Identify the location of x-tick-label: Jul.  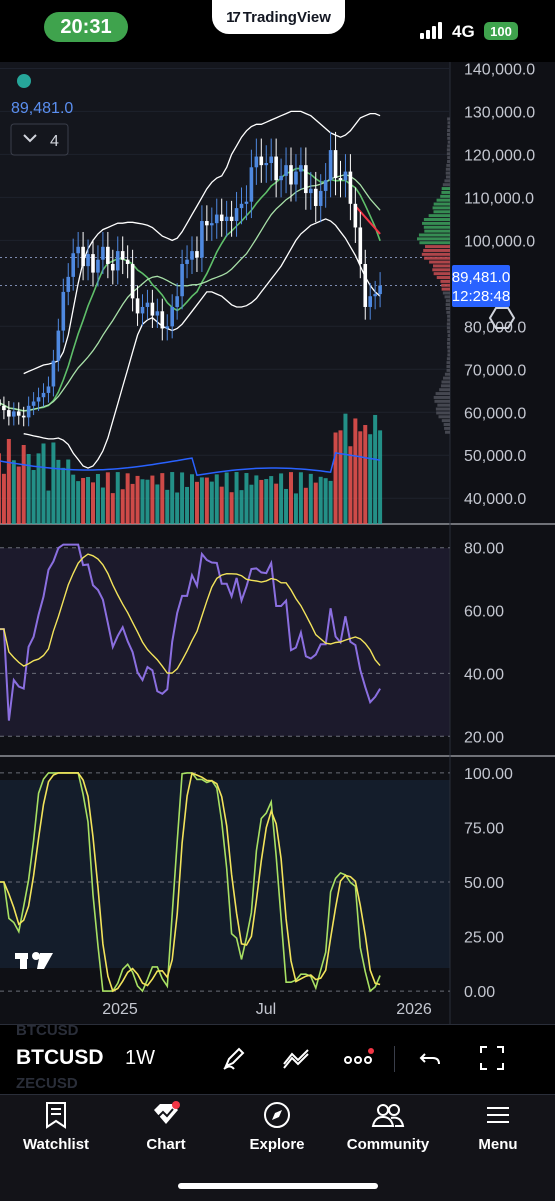
(266, 1009).